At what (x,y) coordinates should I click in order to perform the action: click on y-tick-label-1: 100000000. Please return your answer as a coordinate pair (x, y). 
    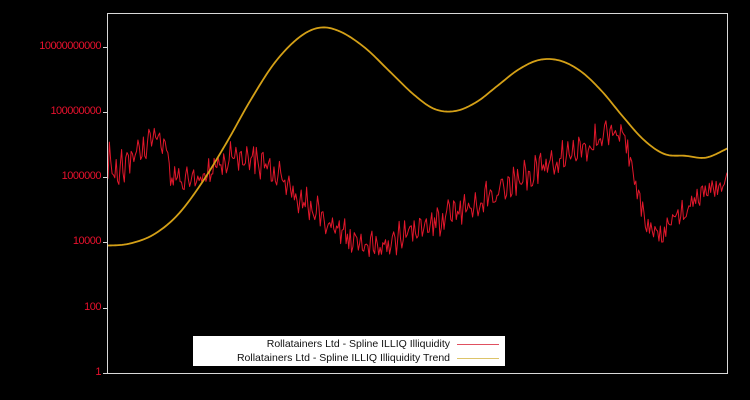
    Looking at the image, I should click on (75, 110).